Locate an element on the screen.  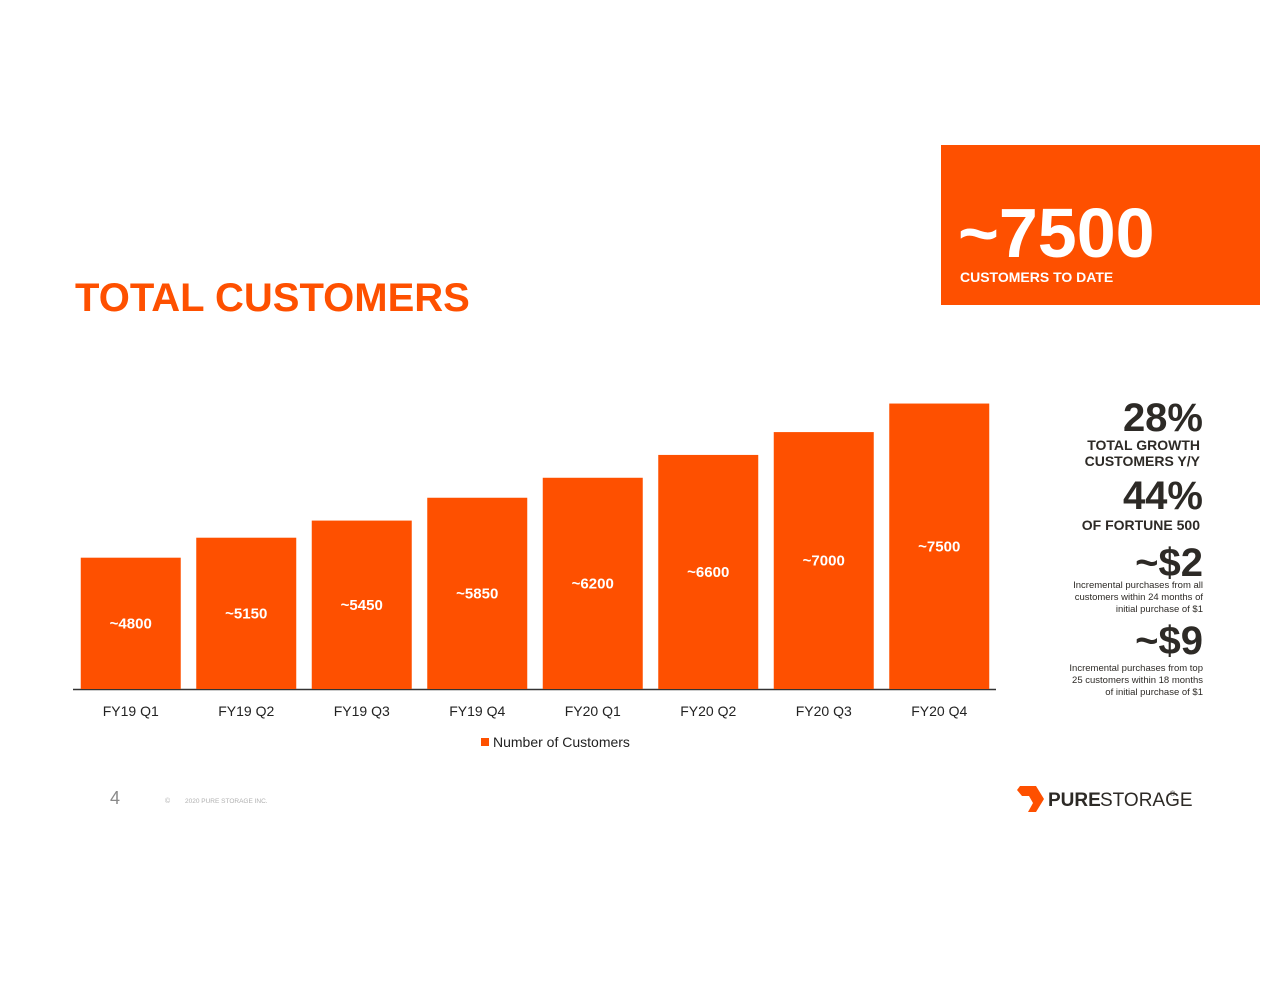
logo: PURE STORAGE ® is located at coordinates (1105, 799).